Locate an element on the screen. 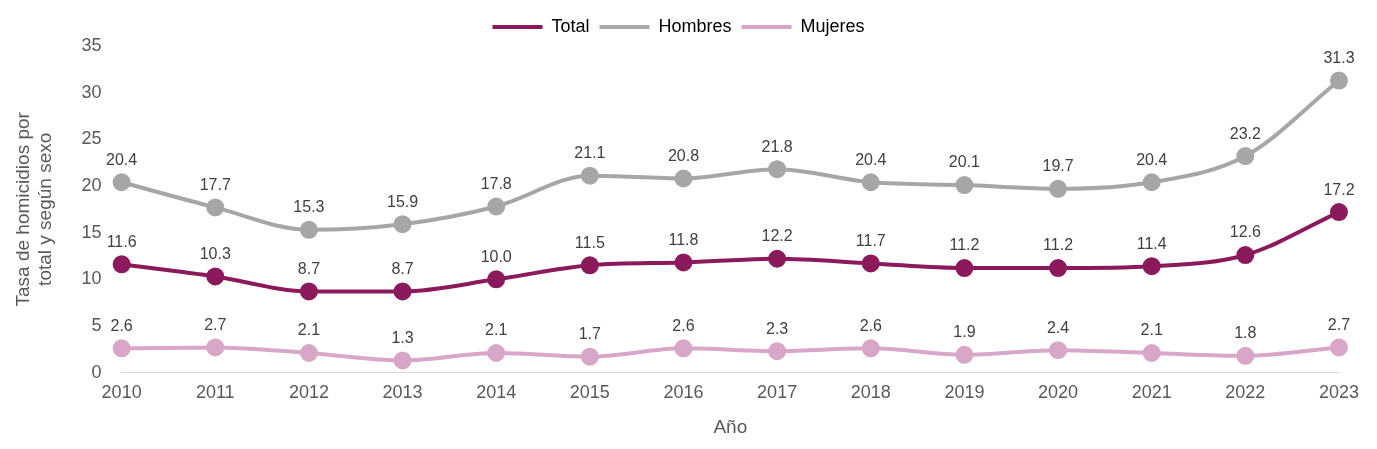  y-tick-label: 5 is located at coordinates (96, 324).